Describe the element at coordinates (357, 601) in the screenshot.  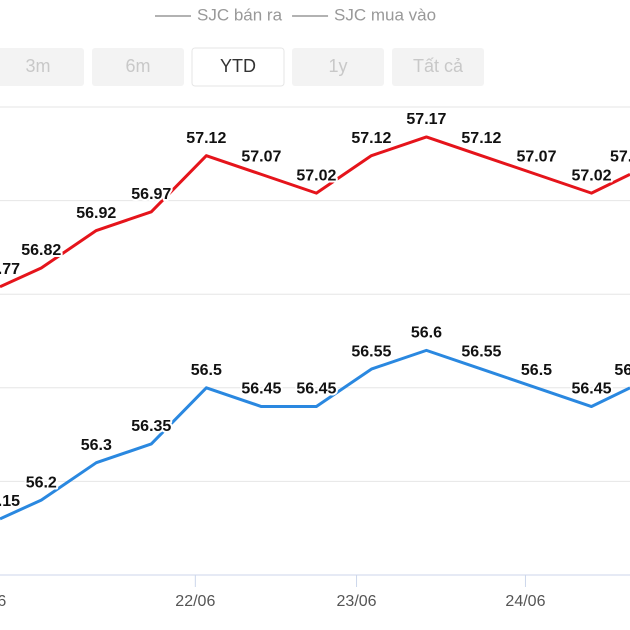
I see `x-tick-label: 23/06` at that location.